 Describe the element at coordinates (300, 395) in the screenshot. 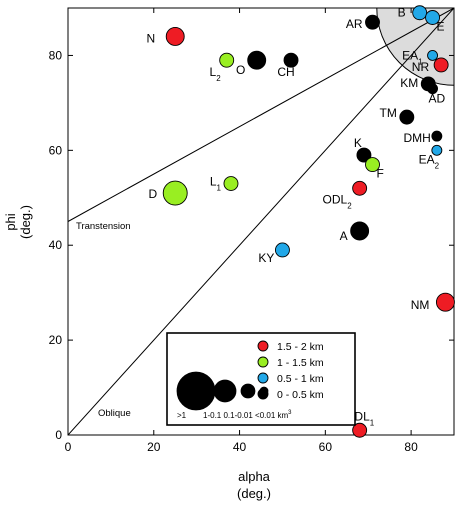

I see `legend-label-0-0.5: 0 - 0.5 km` at that location.